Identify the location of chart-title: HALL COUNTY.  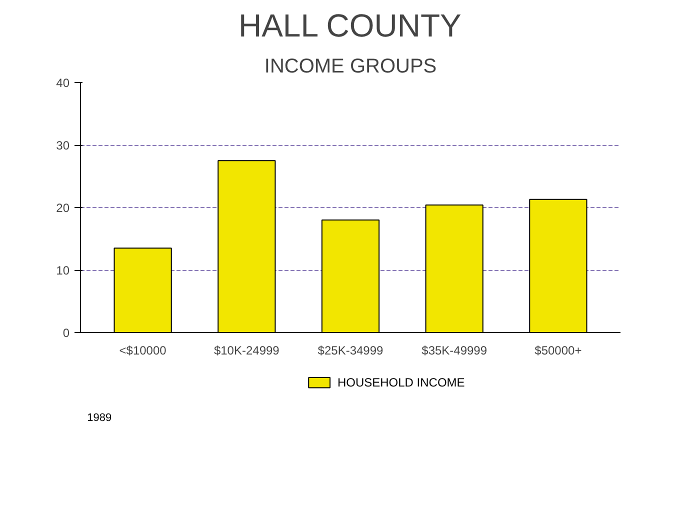
(350, 26).